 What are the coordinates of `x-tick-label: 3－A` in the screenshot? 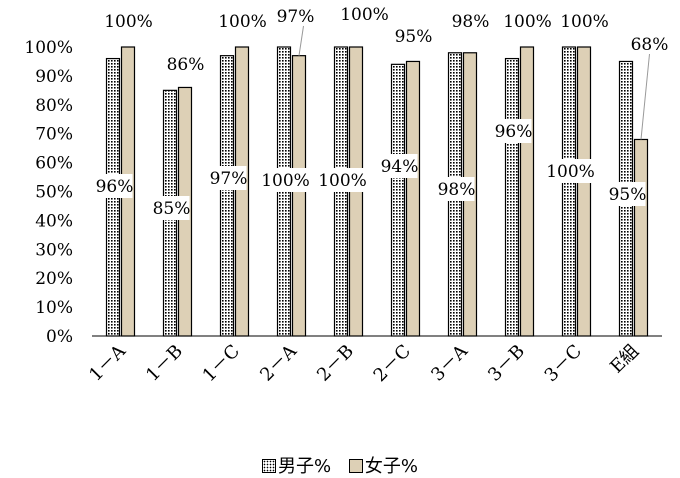 It's located at (450, 363).